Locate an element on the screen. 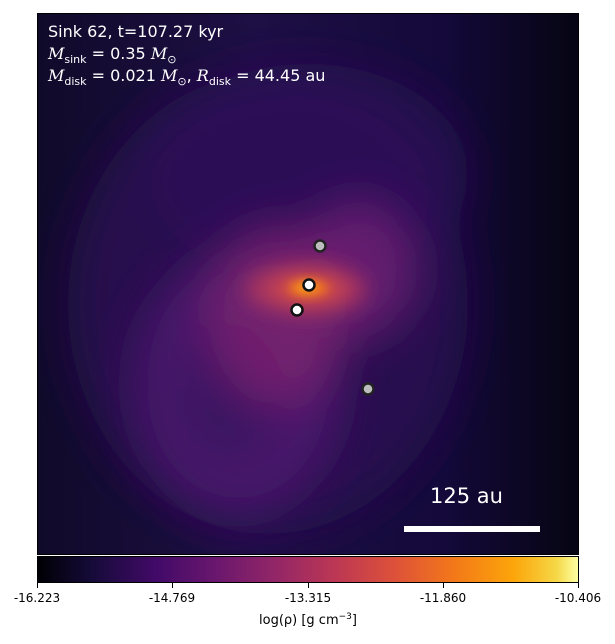  colorbar-label-exponent: −3 is located at coordinates (345, 617).